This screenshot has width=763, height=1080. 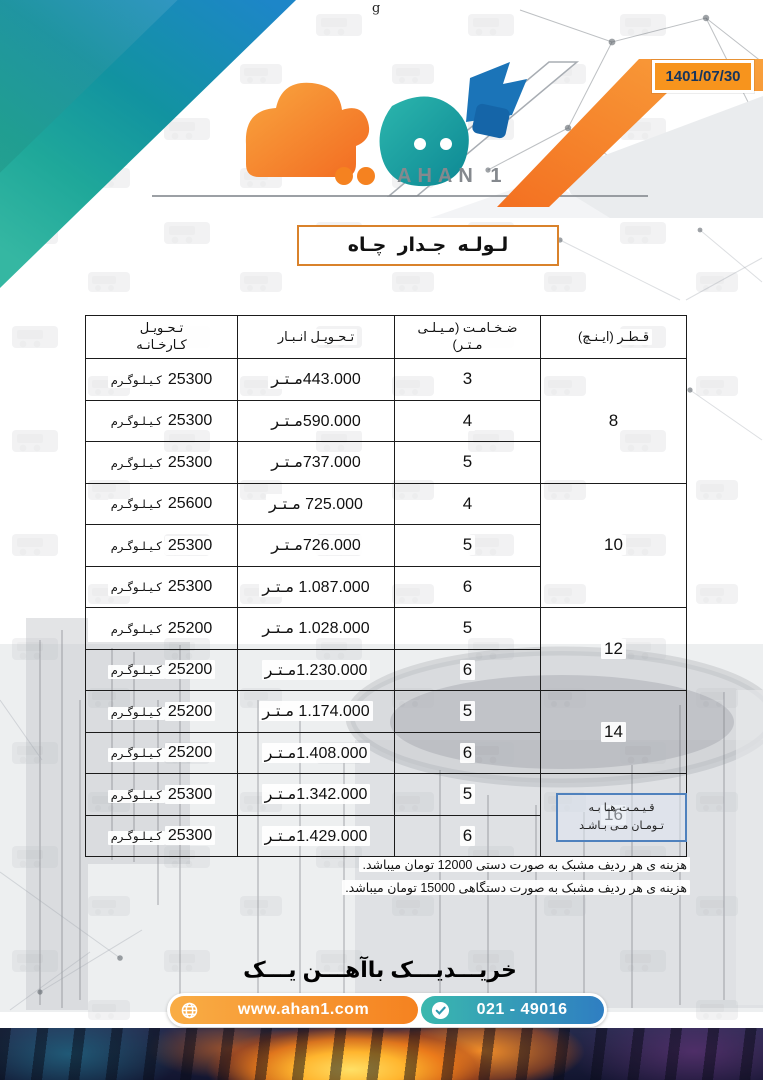 I want to click on date-text: 1401/07/30, so click(x=703, y=76).